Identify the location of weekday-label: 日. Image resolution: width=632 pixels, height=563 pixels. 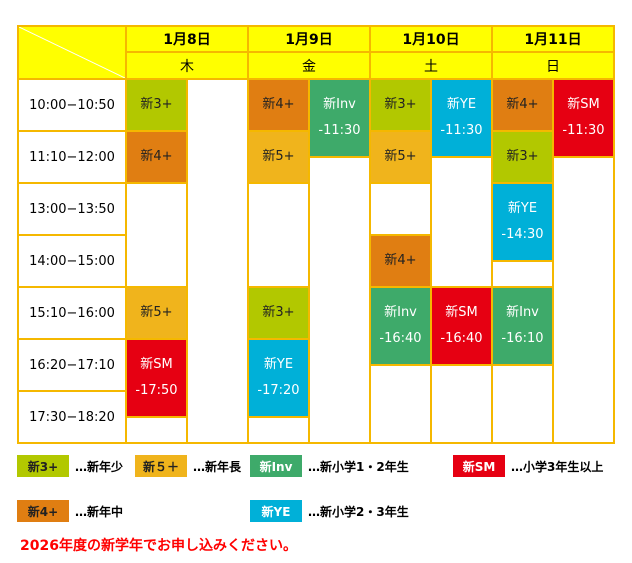
(553, 66).